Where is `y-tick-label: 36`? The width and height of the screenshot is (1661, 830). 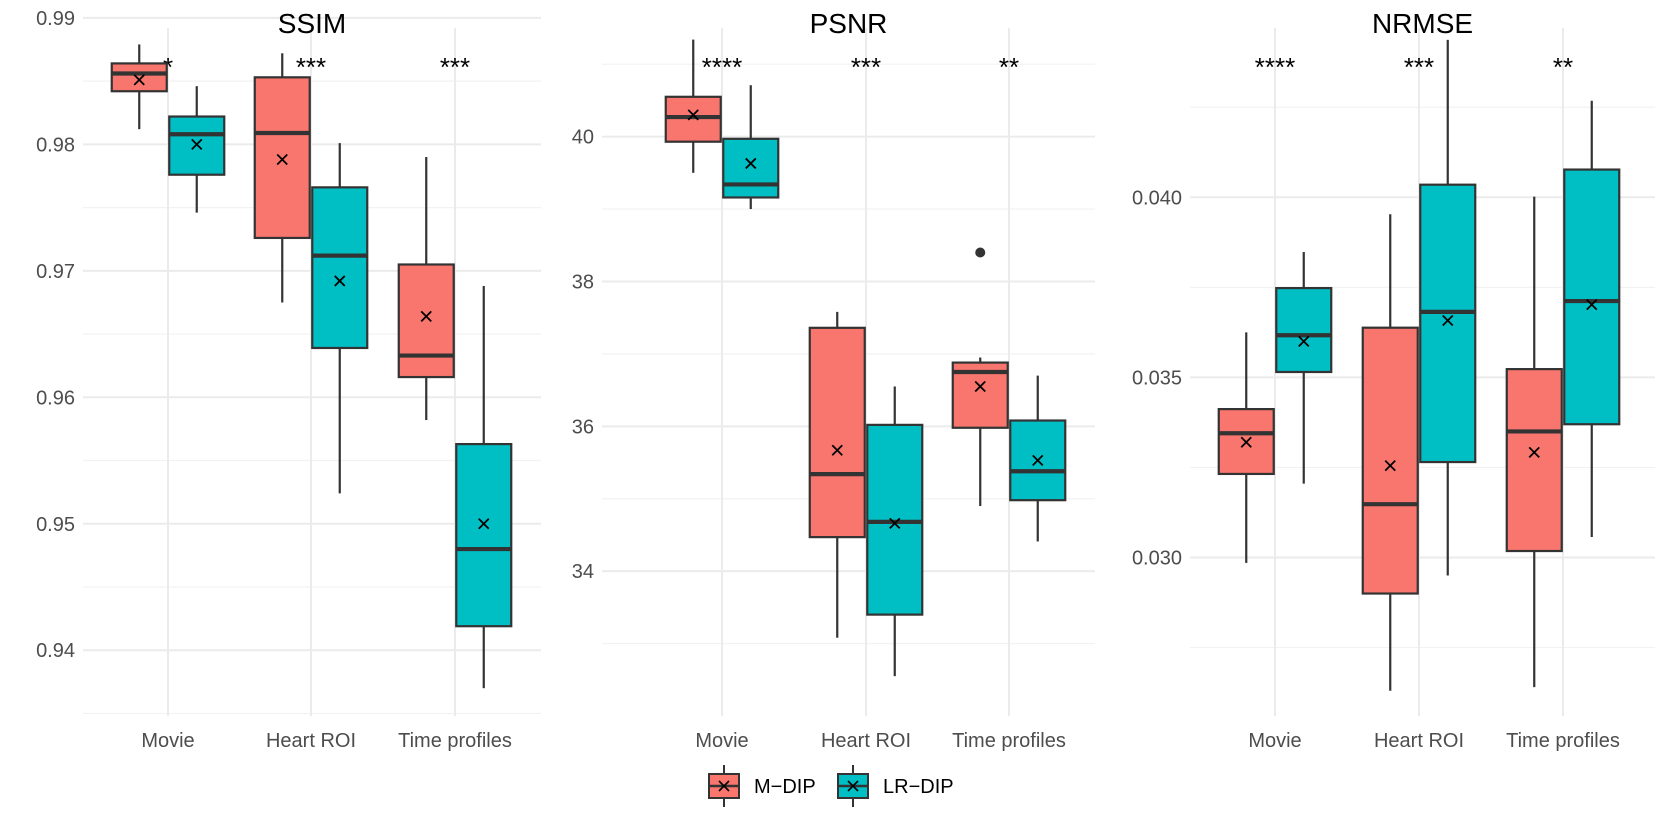 y-tick-label: 36 is located at coordinates (583, 427).